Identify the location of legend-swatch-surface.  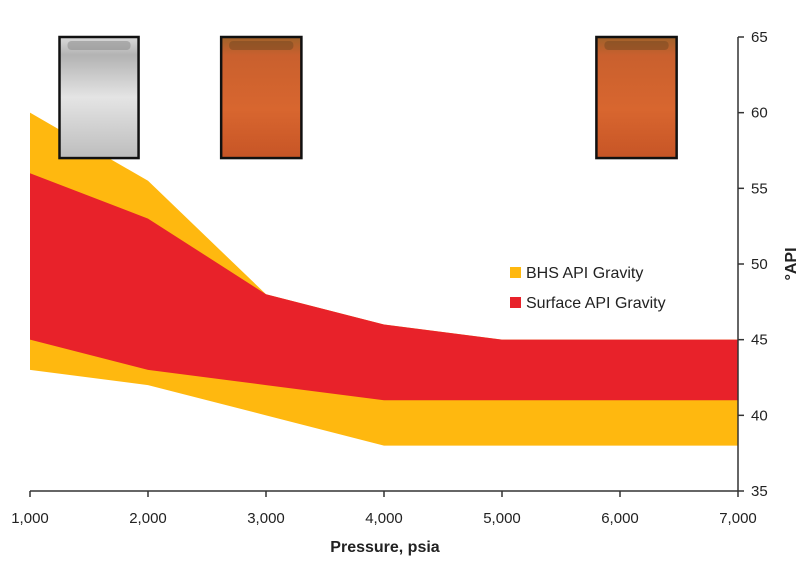
(515, 302).